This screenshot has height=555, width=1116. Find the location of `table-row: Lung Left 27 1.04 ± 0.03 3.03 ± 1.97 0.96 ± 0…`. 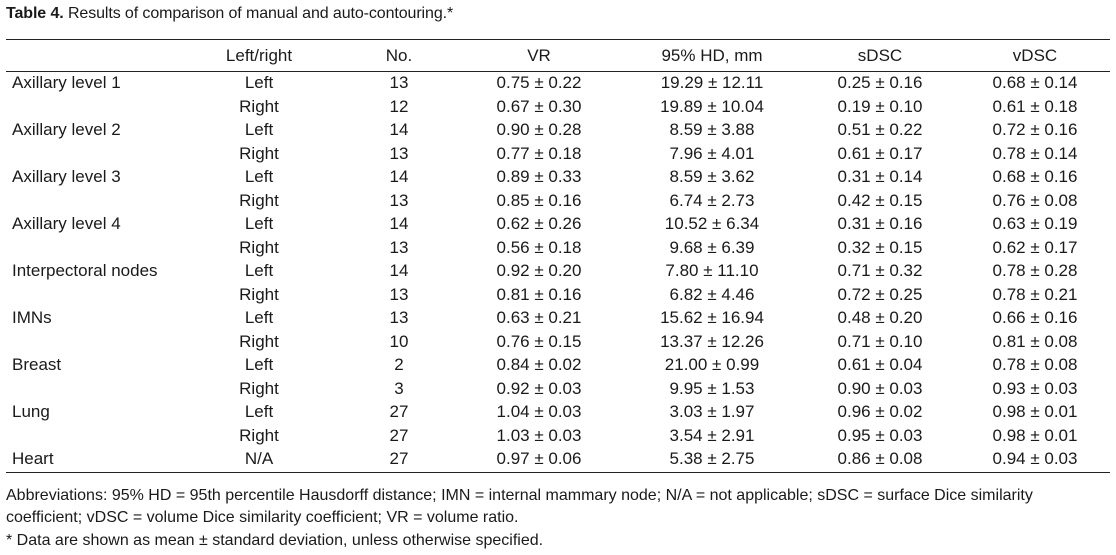

table-row: Lung Left 27 1.04 ± 0.03 3.03 ± 1.97 0.96 ± 0… is located at coordinates (558, 412).